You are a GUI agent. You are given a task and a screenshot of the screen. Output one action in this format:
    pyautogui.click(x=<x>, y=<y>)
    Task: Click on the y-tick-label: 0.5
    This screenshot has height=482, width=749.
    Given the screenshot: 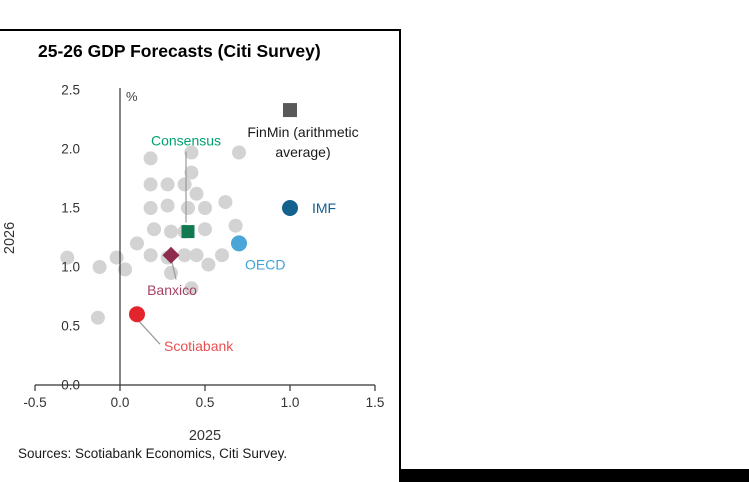 What is the action you would take?
    pyautogui.click(x=70, y=326)
    